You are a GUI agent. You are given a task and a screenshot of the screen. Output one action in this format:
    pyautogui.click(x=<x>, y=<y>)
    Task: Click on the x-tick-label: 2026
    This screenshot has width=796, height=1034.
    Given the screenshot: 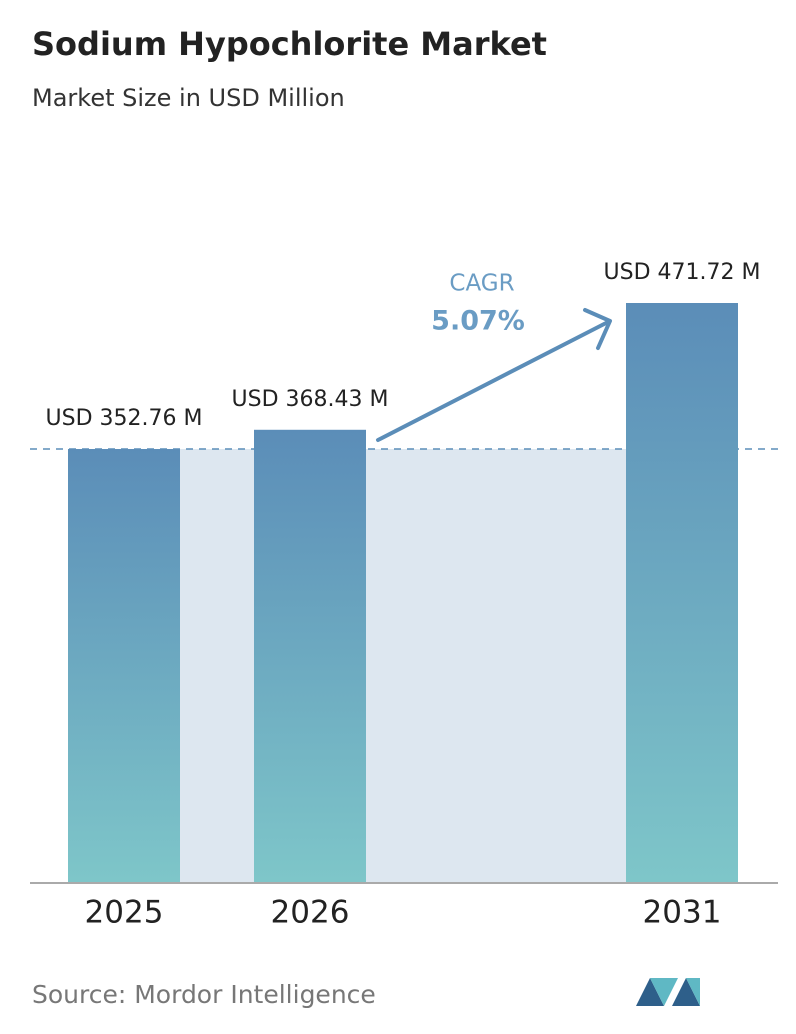 What is the action you would take?
    pyautogui.click(x=310, y=913)
    